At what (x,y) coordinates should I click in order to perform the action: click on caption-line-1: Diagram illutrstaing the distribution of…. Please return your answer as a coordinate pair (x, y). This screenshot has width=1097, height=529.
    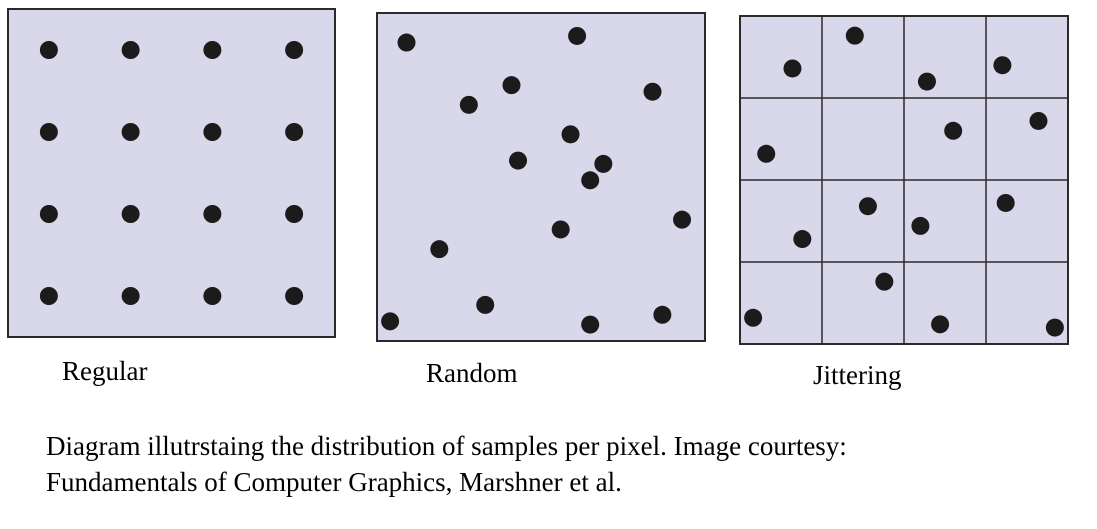
    Looking at the image, I should click on (446, 446).